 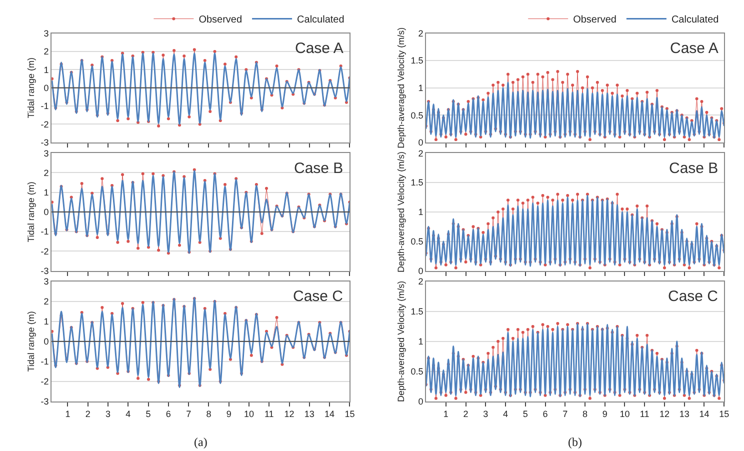 What do you see at coordinates (575, 442) in the screenshot?
I see `text: (b)` at bounding box center [575, 442].